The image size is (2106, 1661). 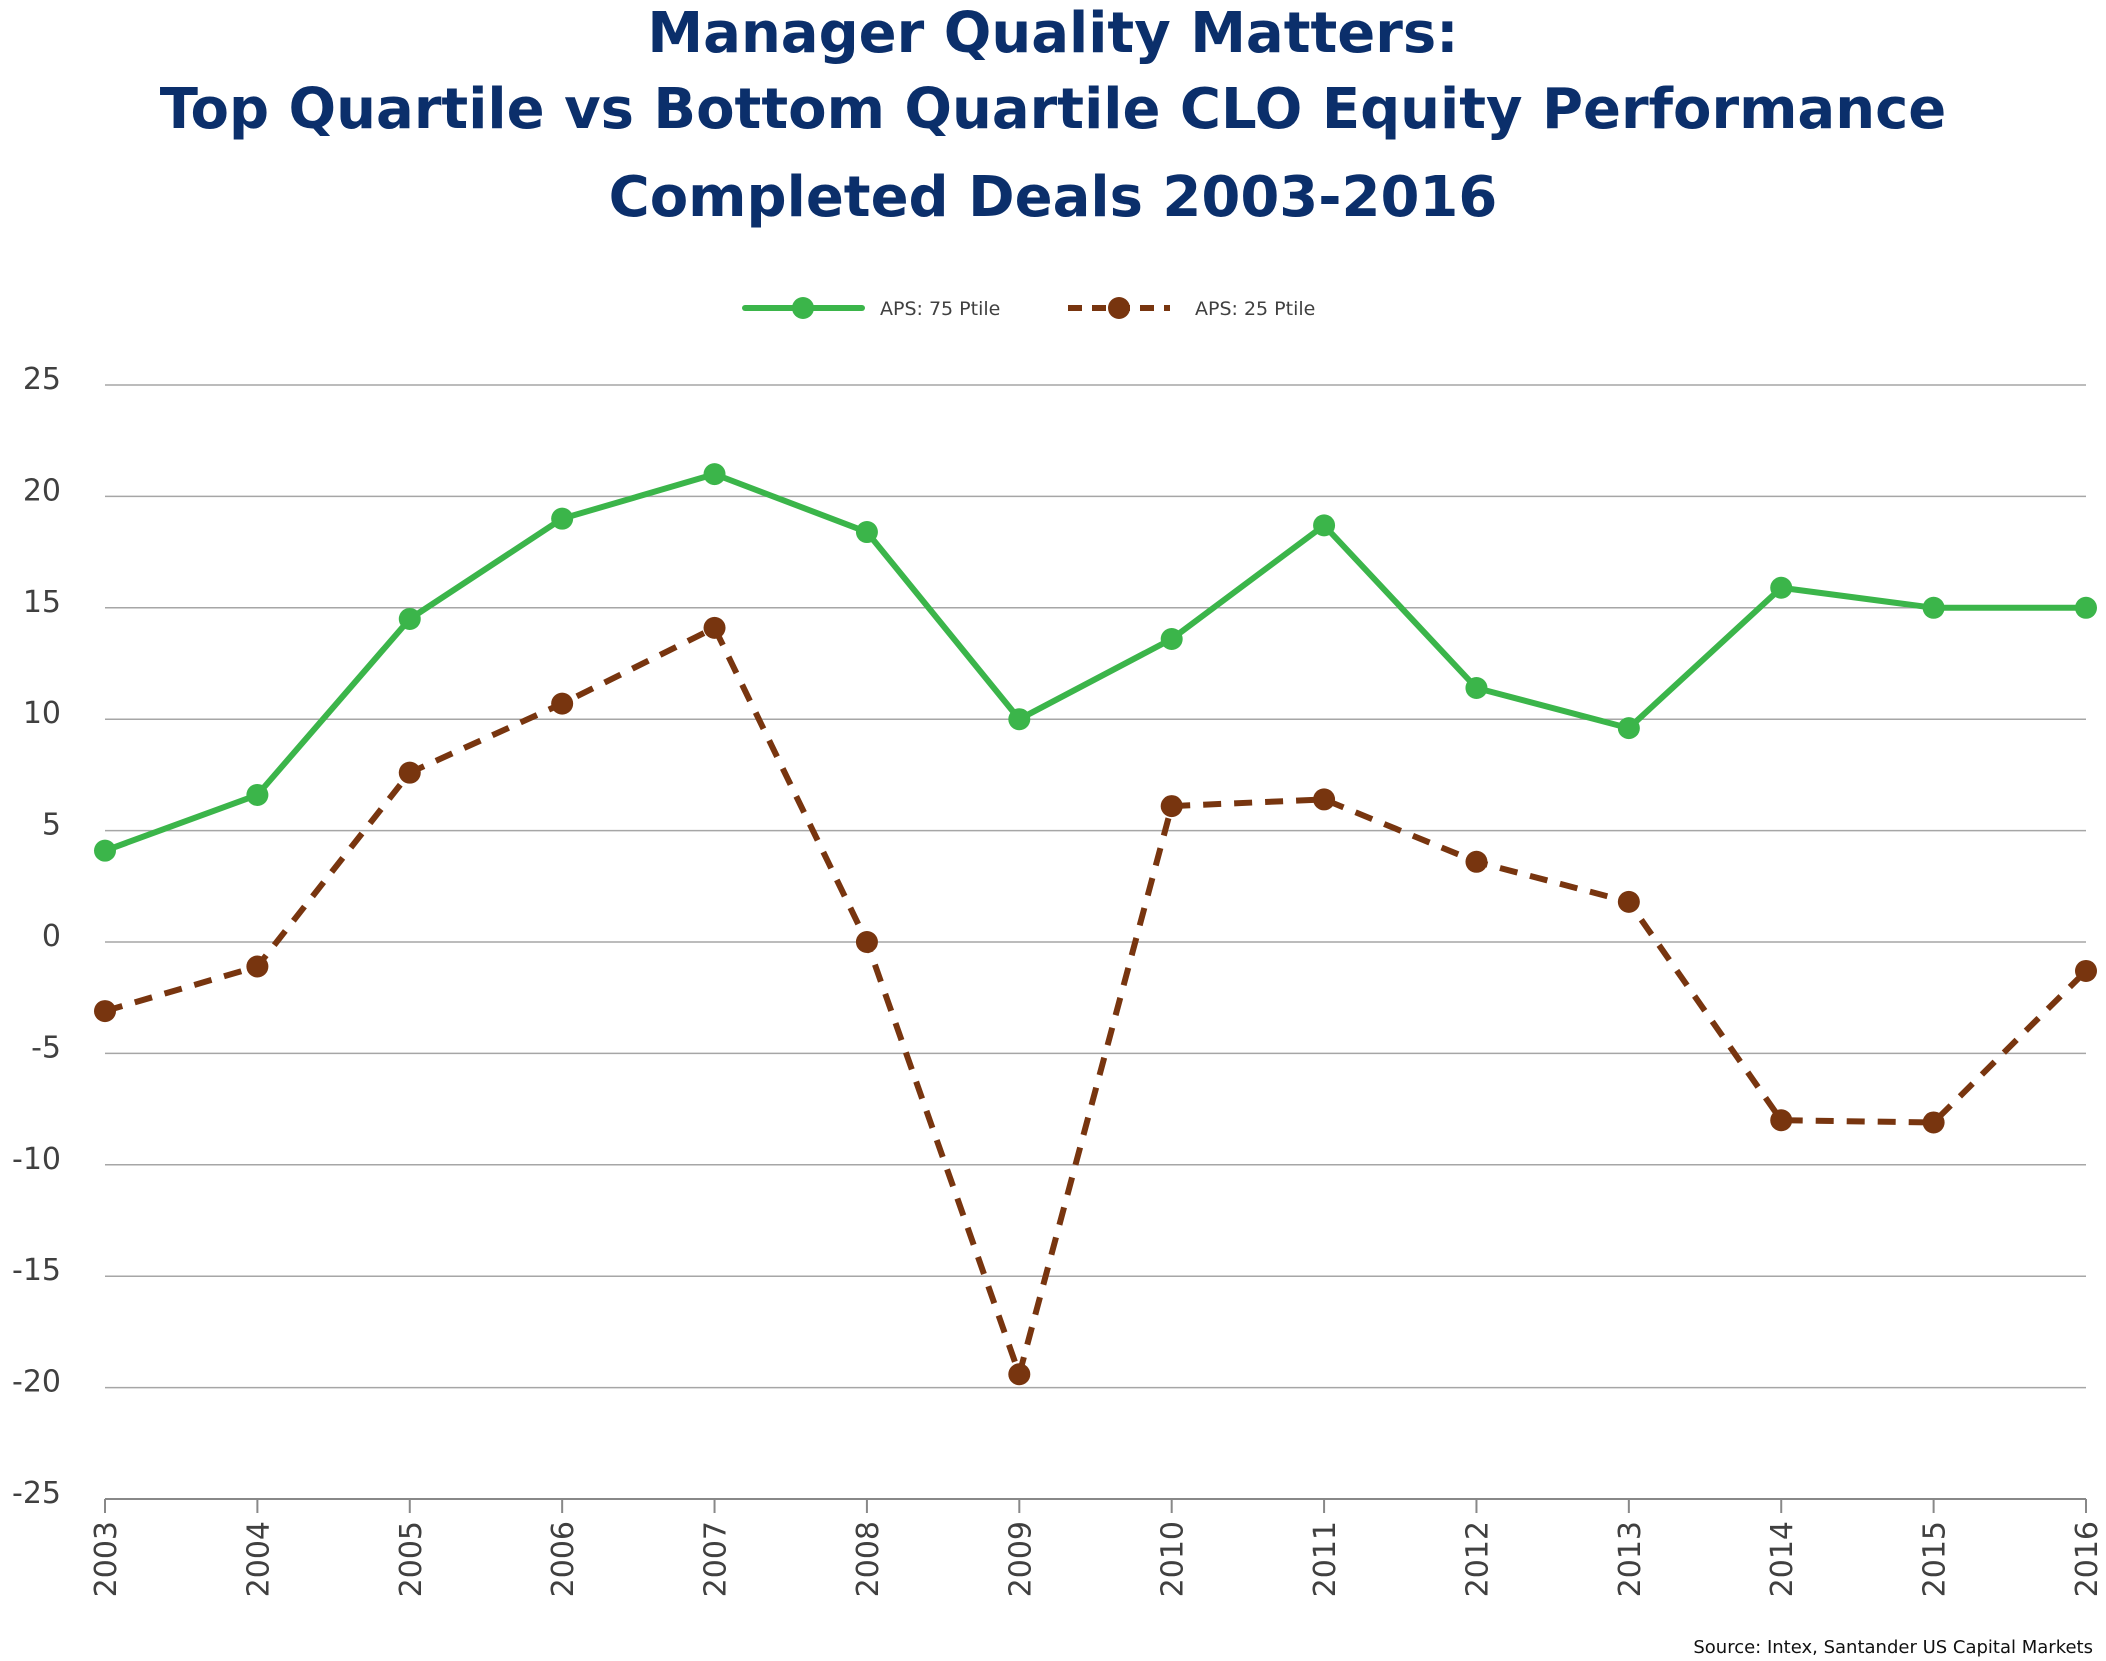 What do you see at coordinates (106, 1559) in the screenshot?
I see `x-tick-label: 2003` at bounding box center [106, 1559].